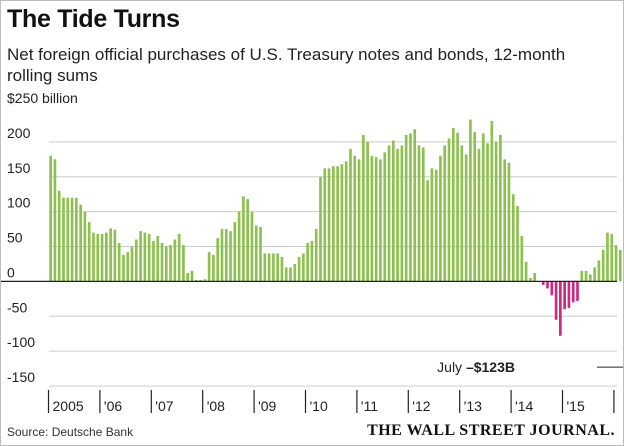 The width and height of the screenshot is (624, 446). What do you see at coordinates (17, 307) in the screenshot?
I see `y-tick-label: -50` at bounding box center [17, 307].